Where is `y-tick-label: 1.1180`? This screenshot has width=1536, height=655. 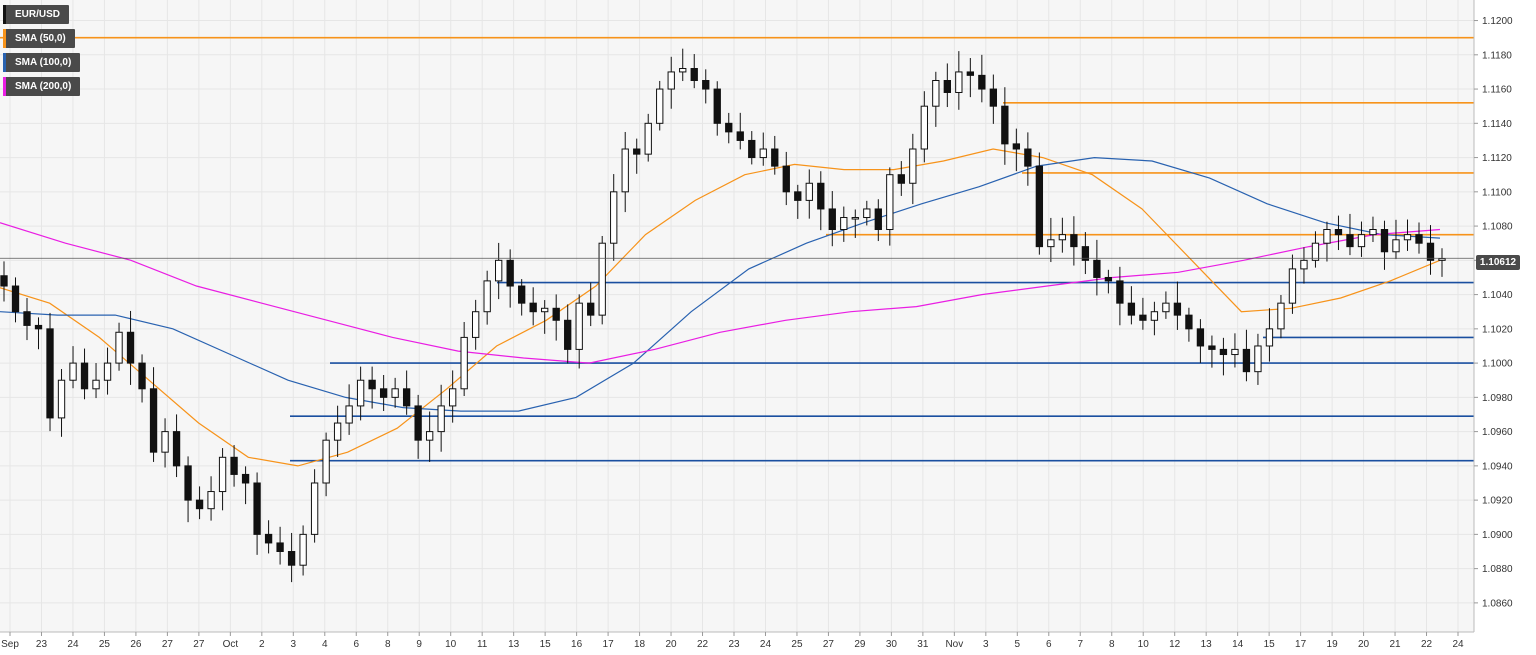
y-tick-label: 1.1180 is located at coordinates (1497, 55).